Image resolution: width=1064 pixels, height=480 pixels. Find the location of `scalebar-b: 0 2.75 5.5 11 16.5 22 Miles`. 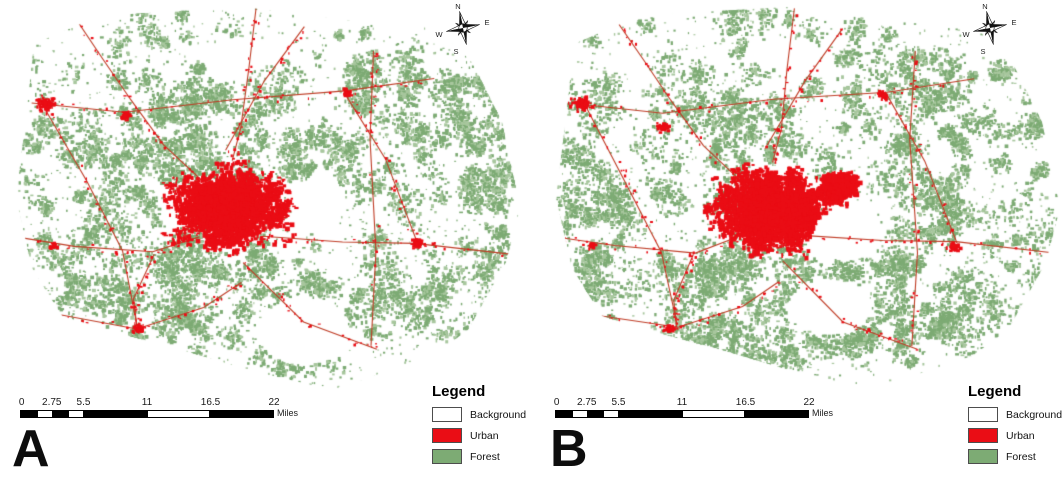

scalebar-b: 0 2.75 5.5 11 16.5 22 Miles is located at coordinates (693, 410).